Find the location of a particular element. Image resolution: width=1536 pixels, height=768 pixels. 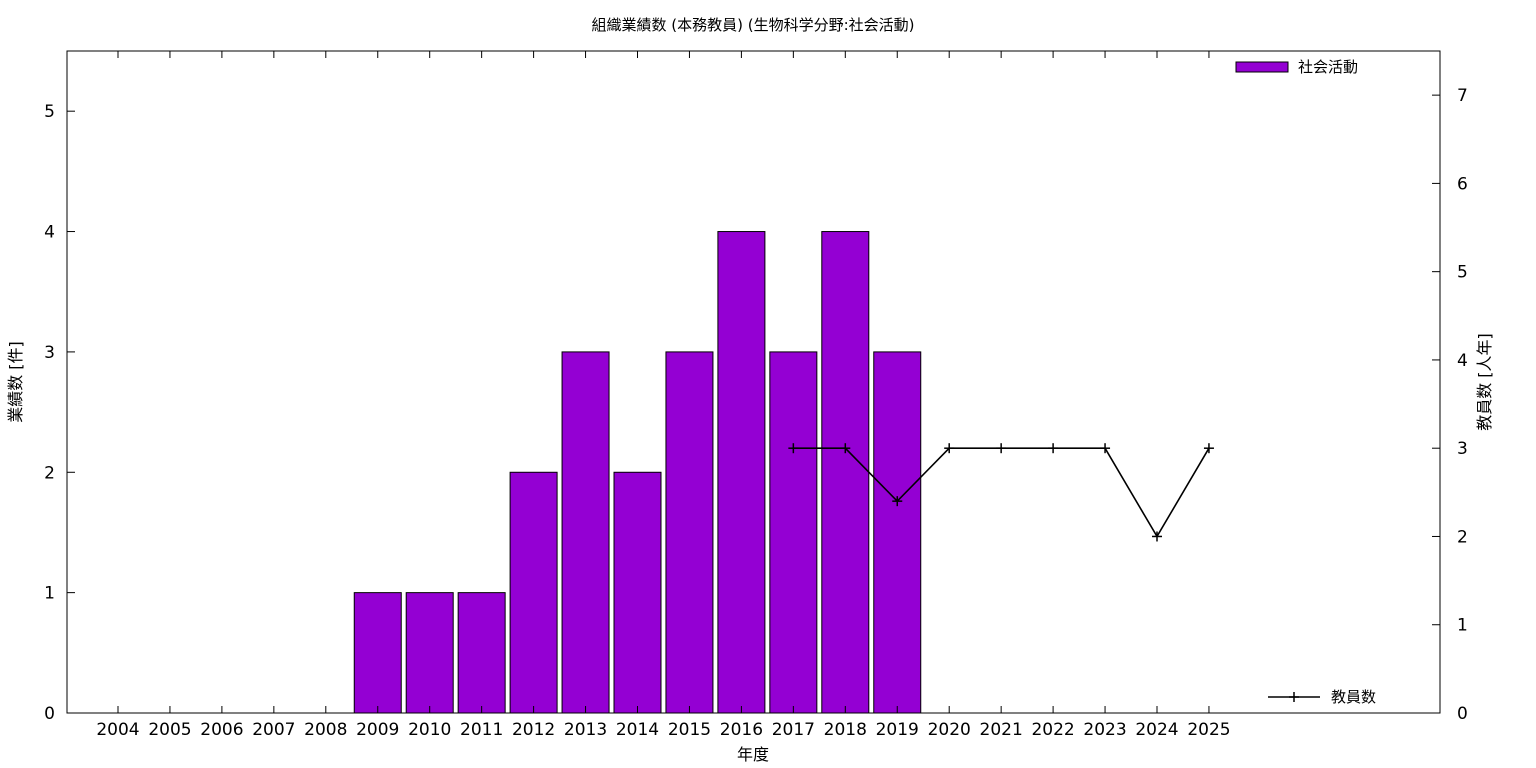

x-tick-label: 2007 is located at coordinates (273, 730).